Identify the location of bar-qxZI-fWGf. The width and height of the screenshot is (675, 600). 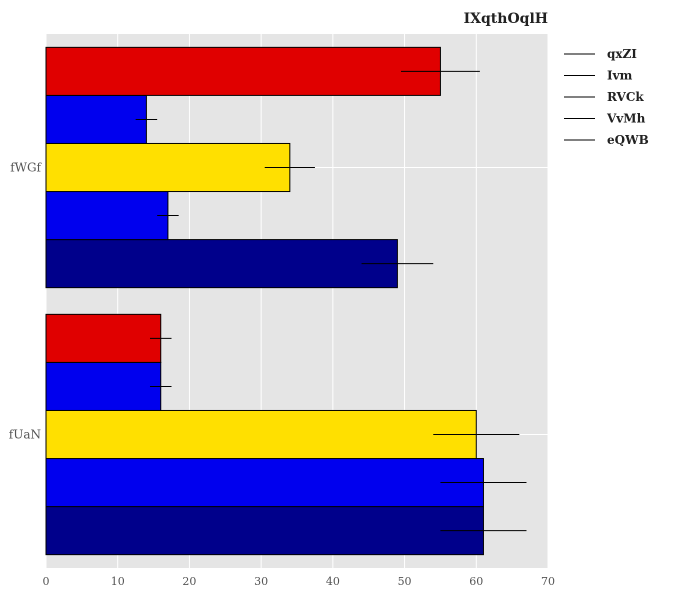
(243, 71).